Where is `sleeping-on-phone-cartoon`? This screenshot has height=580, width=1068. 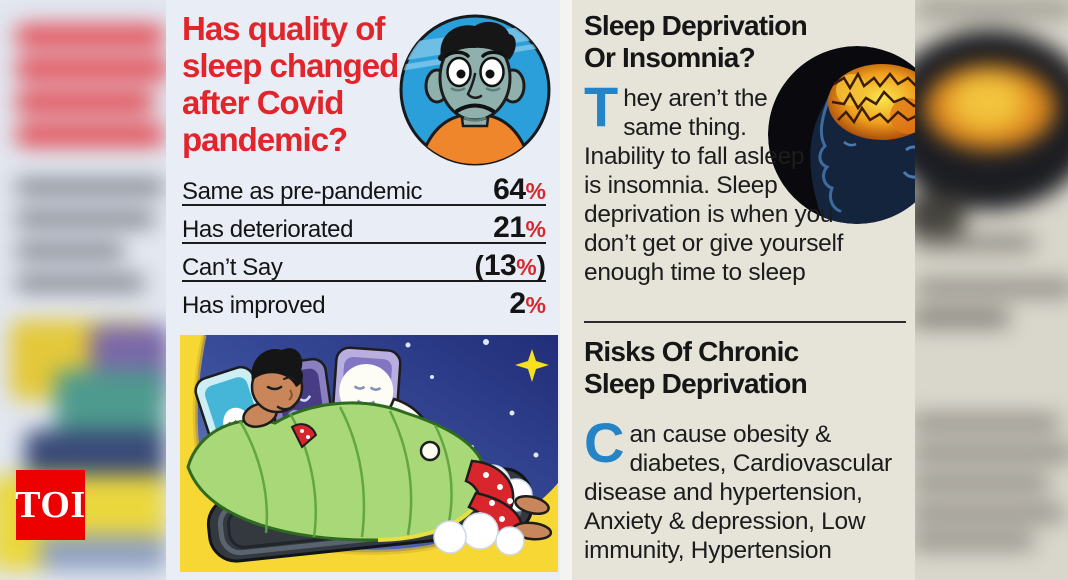 sleeping-on-phone-cartoon is located at coordinates (369, 453).